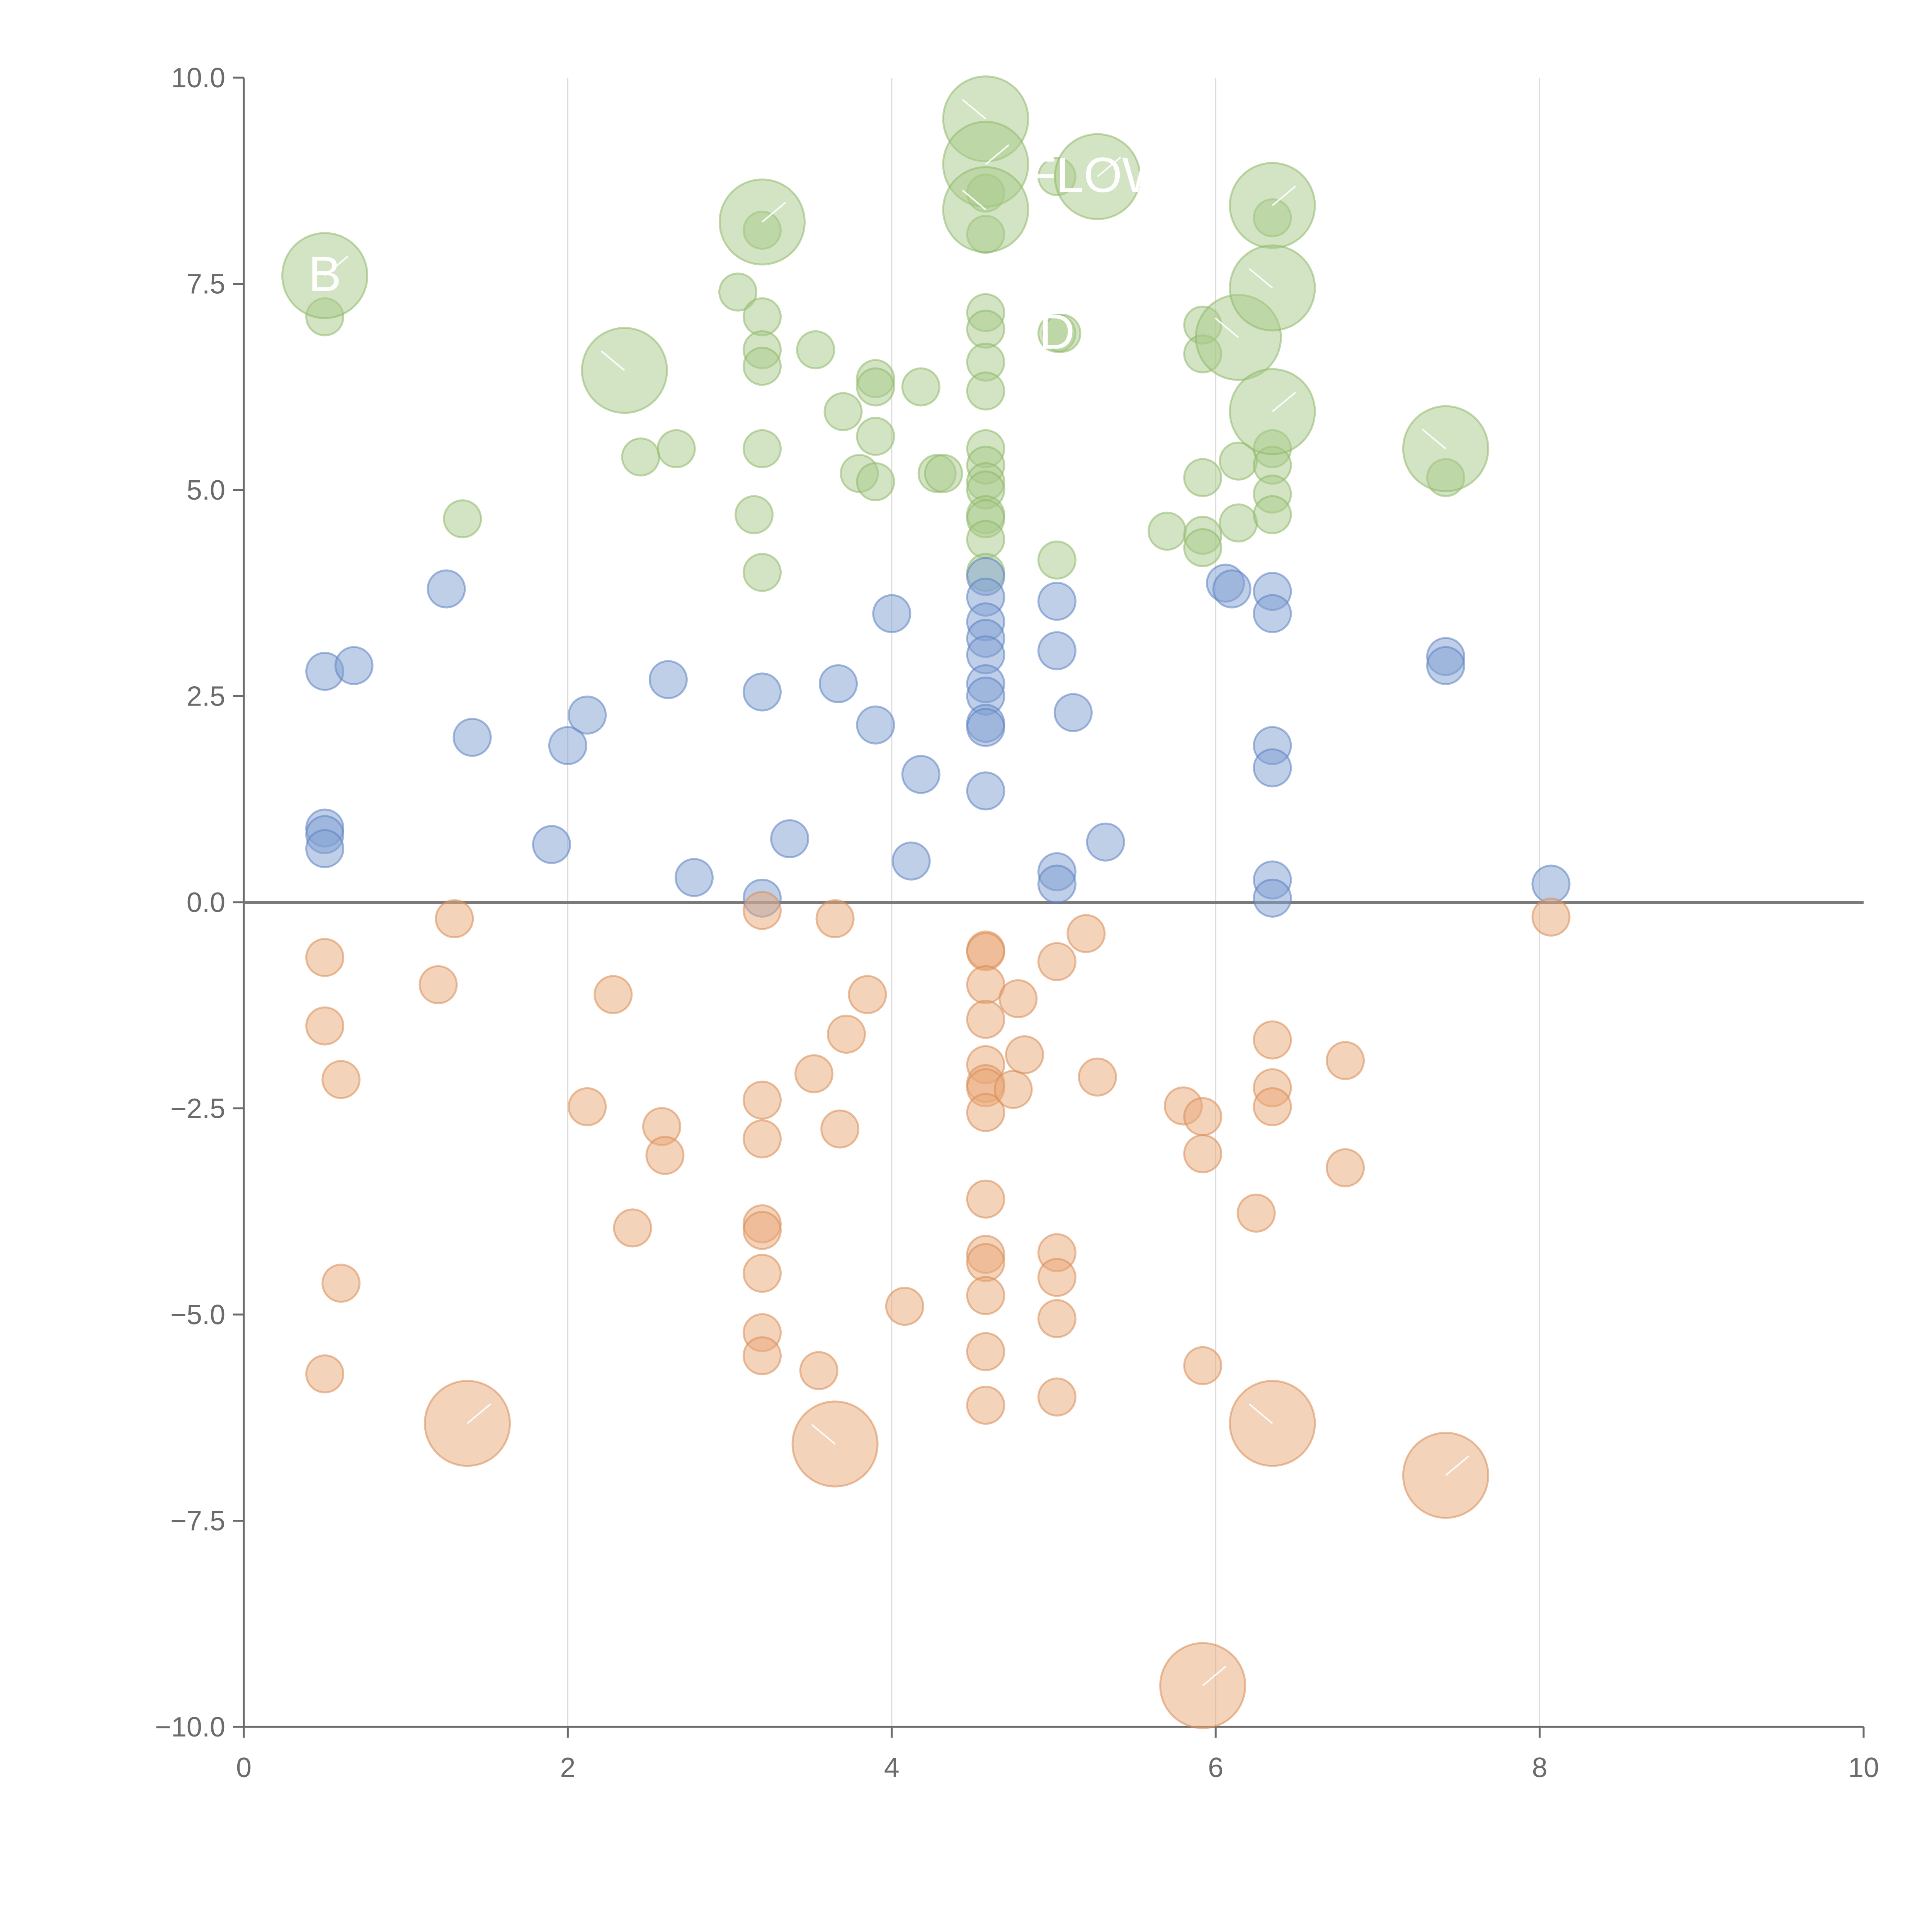 The height and width of the screenshot is (1932, 1932). I want to click on x-tick-label: 8, so click(1540, 1768).